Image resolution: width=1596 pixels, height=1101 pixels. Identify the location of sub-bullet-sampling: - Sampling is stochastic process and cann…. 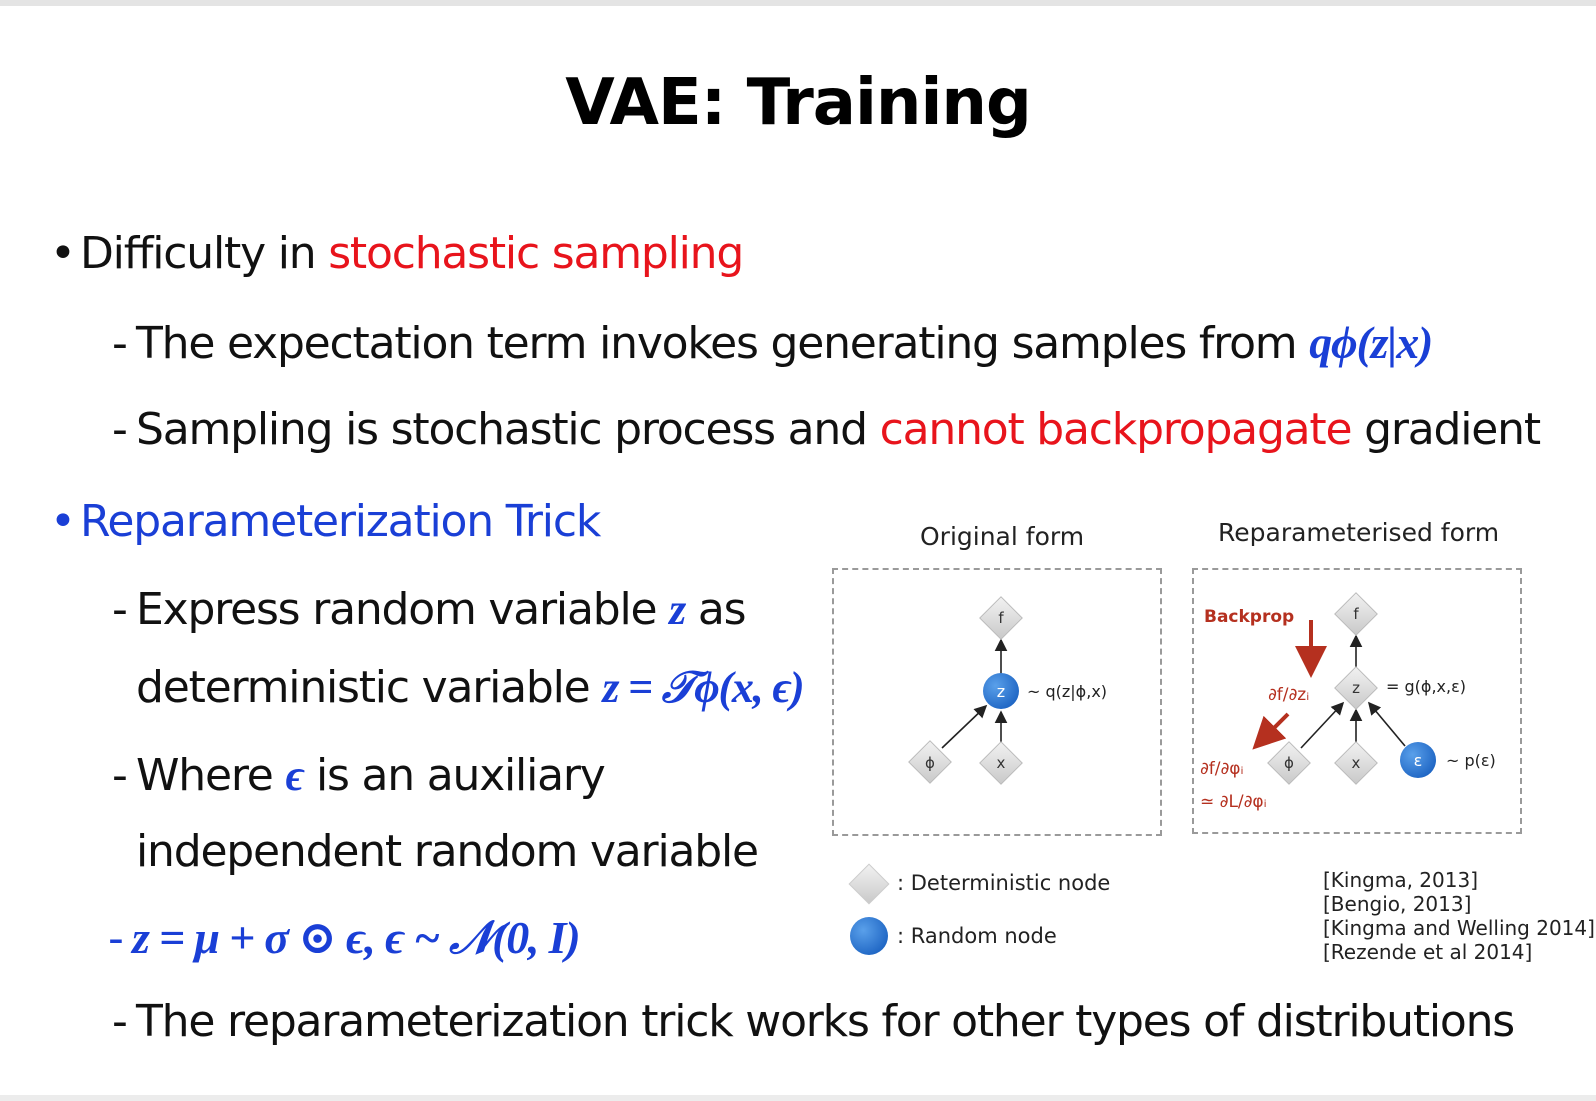
(826, 429).